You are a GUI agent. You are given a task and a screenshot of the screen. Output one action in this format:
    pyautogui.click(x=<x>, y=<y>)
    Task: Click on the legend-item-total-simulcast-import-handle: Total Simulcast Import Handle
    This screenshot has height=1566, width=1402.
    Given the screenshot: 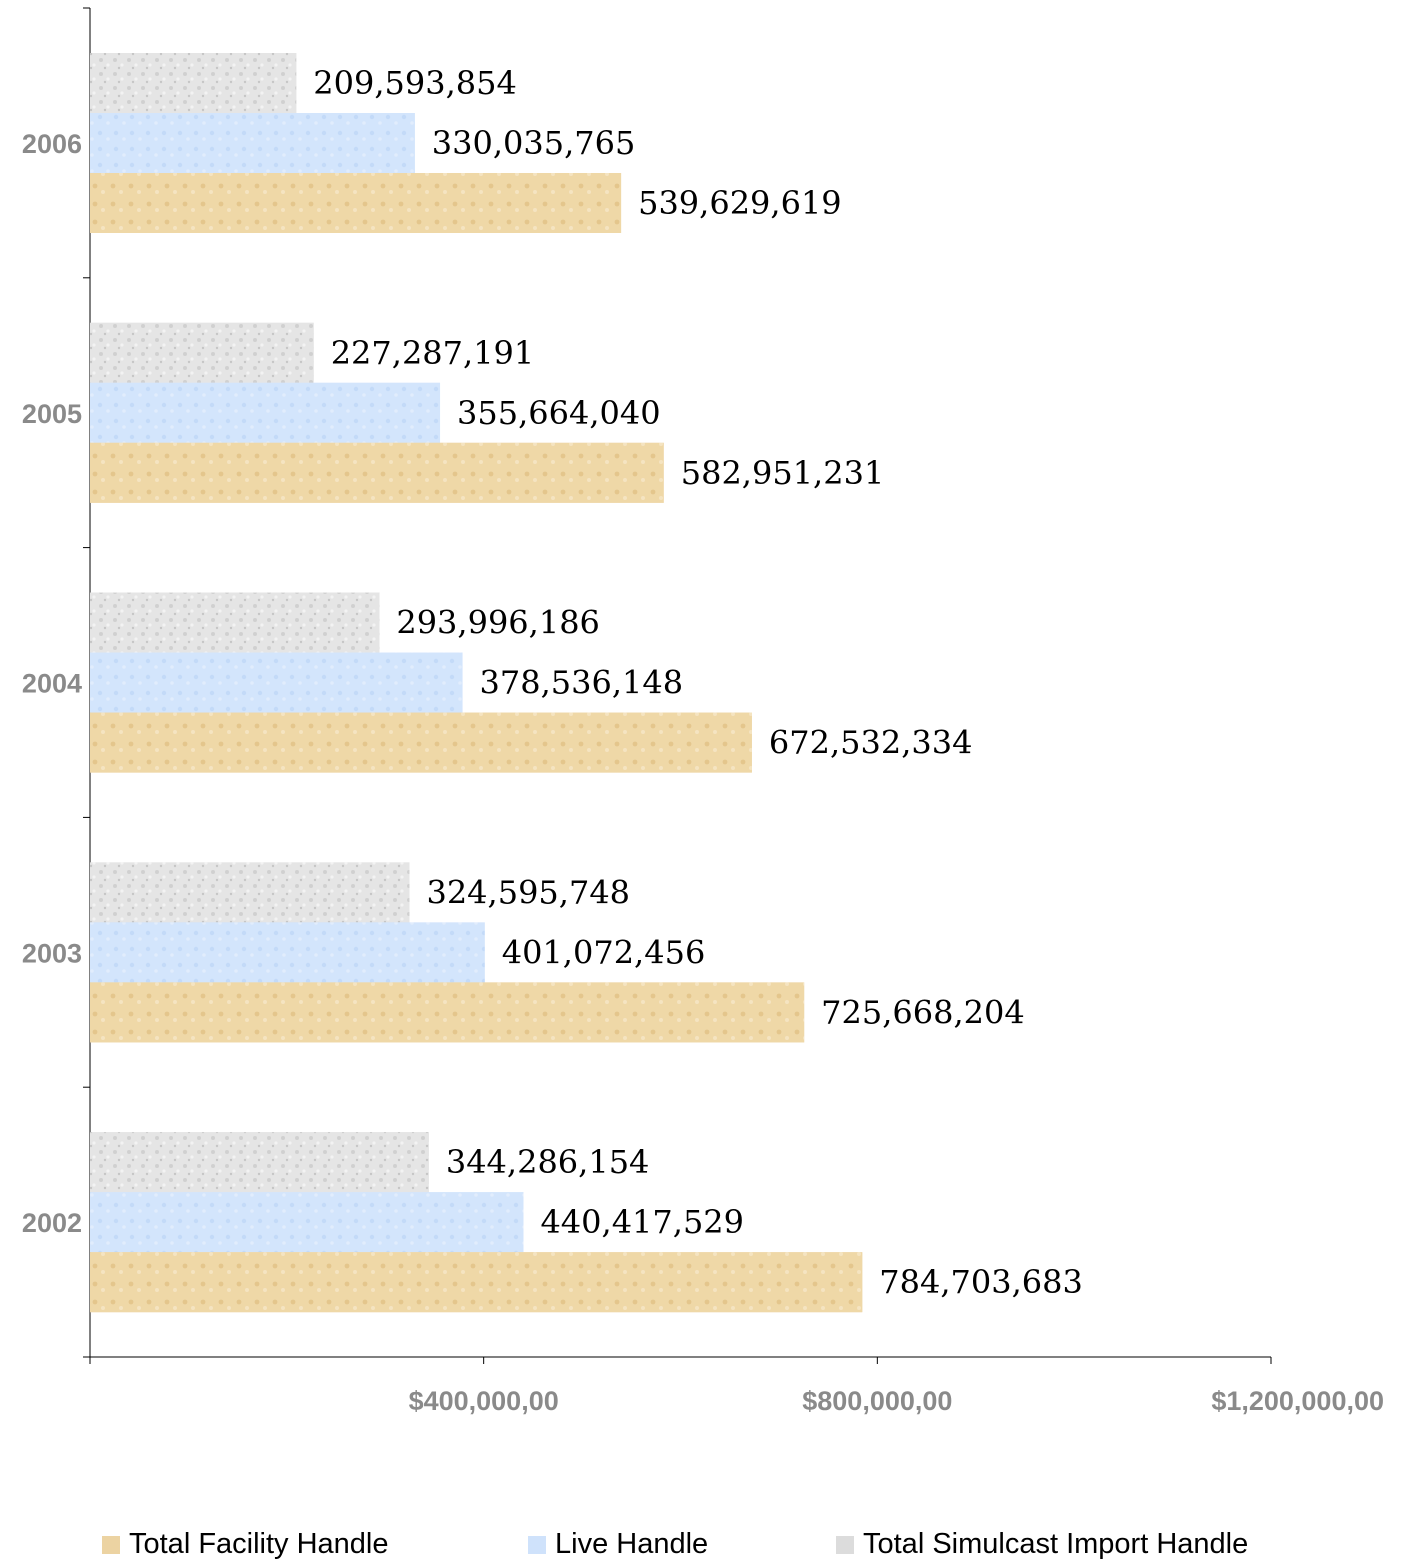 What is the action you would take?
    pyautogui.click(x=1042, y=1544)
    